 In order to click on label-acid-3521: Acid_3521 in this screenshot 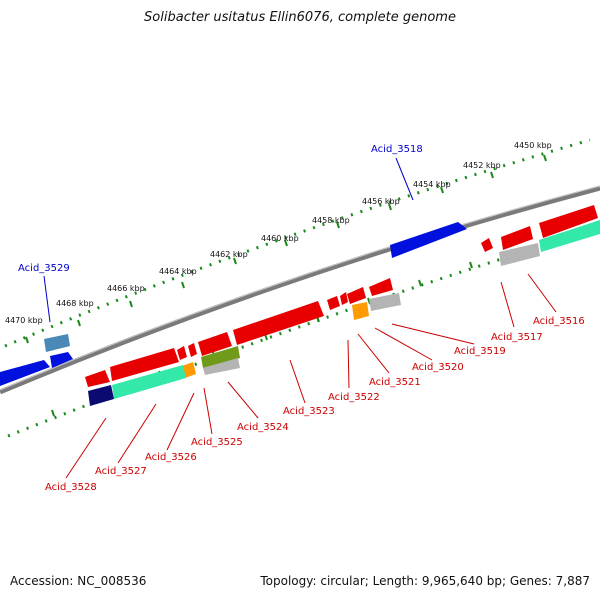, I will do `click(395, 382)`.